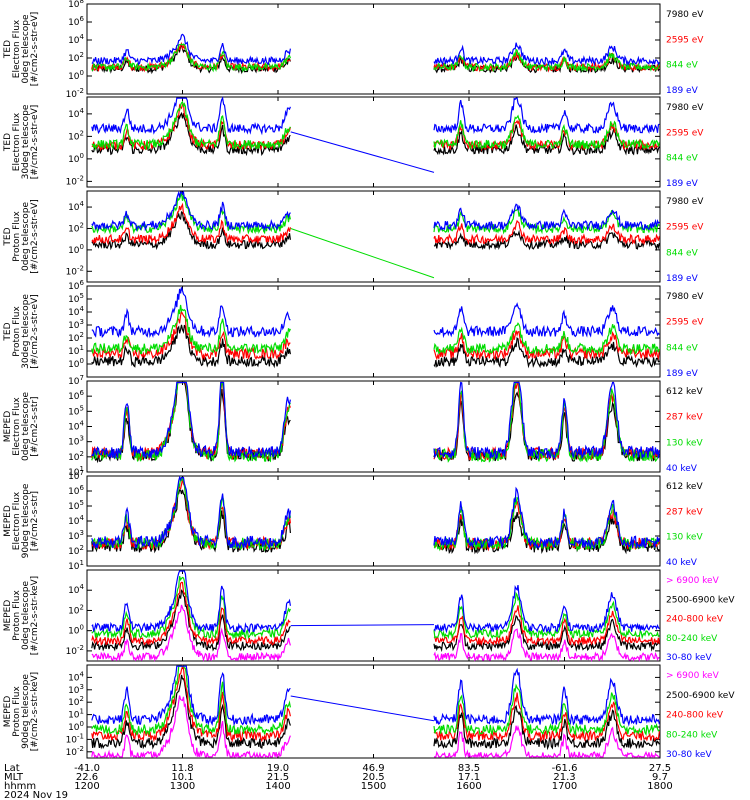 The height and width of the screenshot is (800, 750). I want to click on y-axis-label: [#/cm2-s-str-keV], so click(35, 615).